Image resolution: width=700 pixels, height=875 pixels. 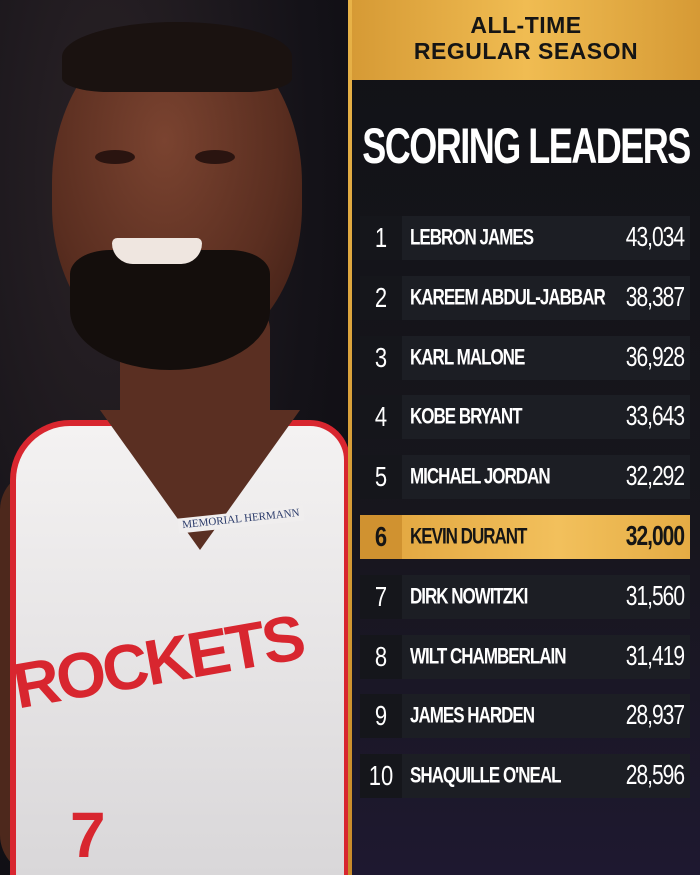 I want to click on player-name: SHAQUILLE O'NEAL, so click(x=514, y=775).